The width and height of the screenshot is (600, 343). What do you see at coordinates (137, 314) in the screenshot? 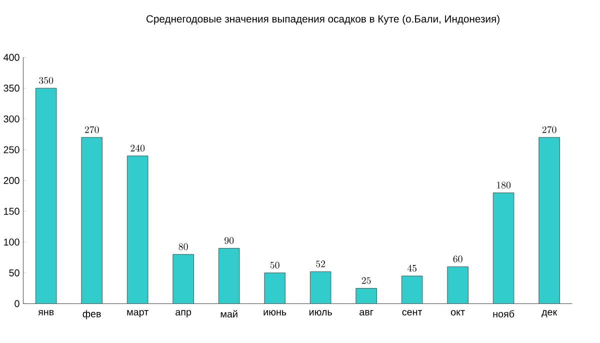
I see `x-tick-label: март` at bounding box center [137, 314].